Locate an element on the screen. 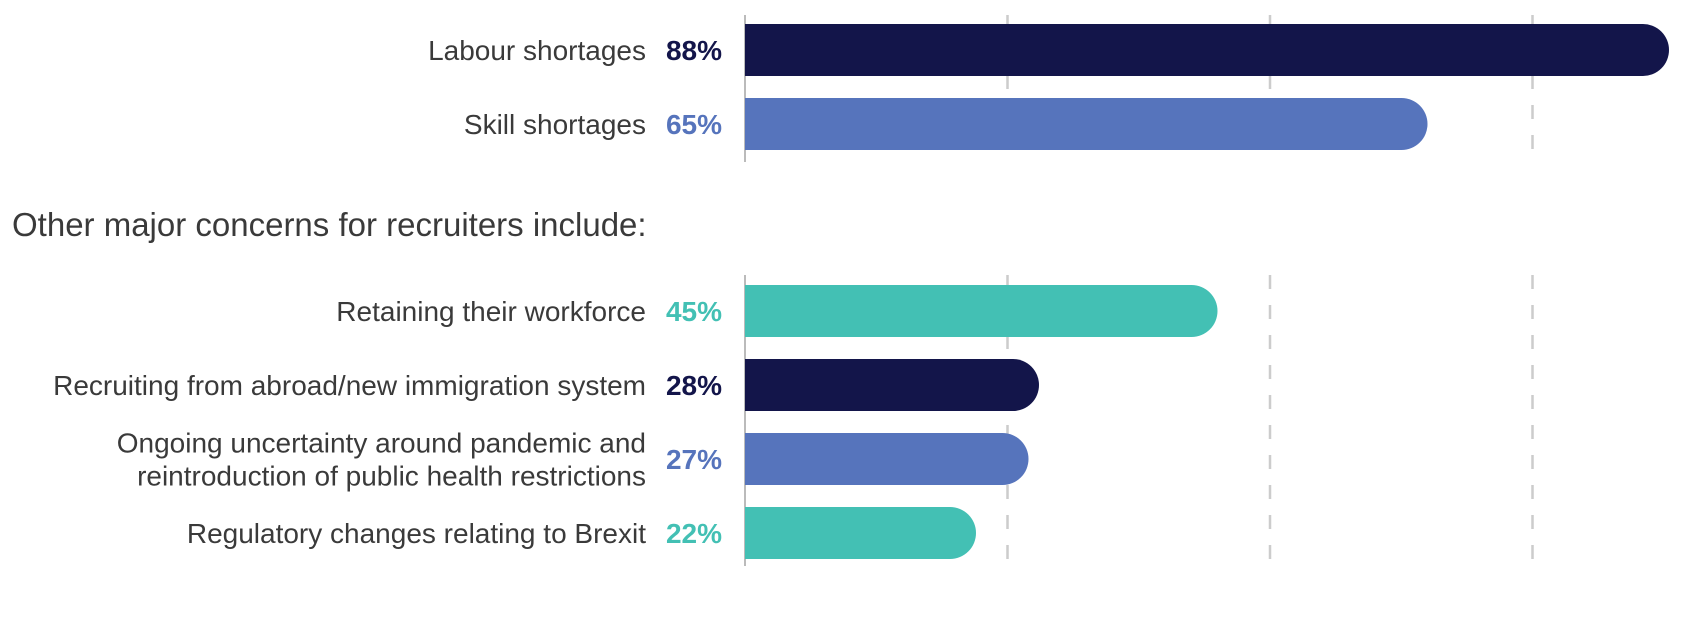 This screenshot has height=620, width=1696. category-label: Regulatory changes relating to Brexit is located at coordinates (416, 533).